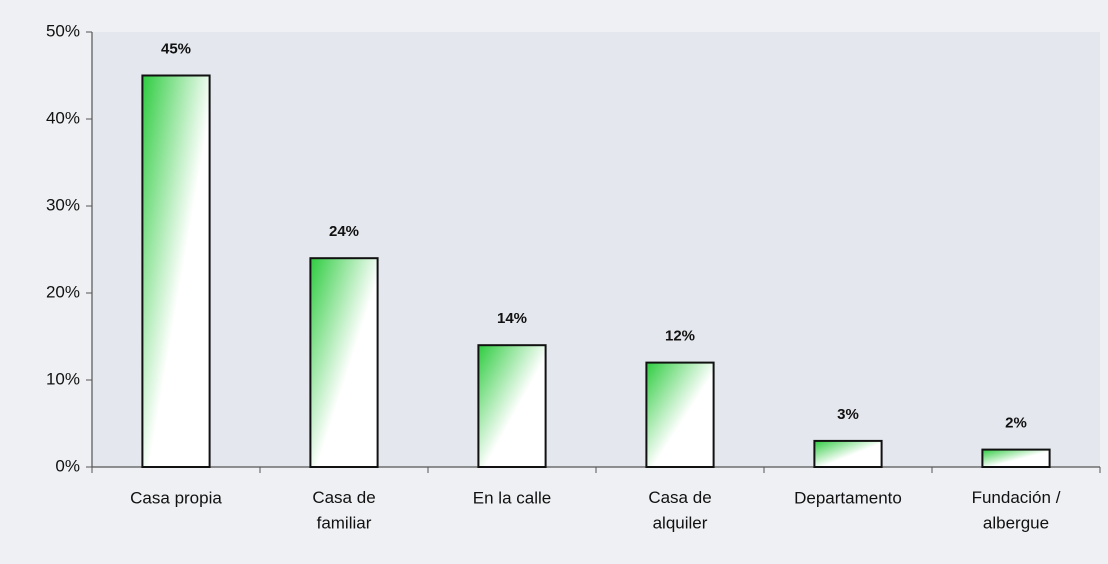 The image size is (1108, 564). Describe the element at coordinates (63, 204) in the screenshot. I see `y-tick-label: 30%` at that location.